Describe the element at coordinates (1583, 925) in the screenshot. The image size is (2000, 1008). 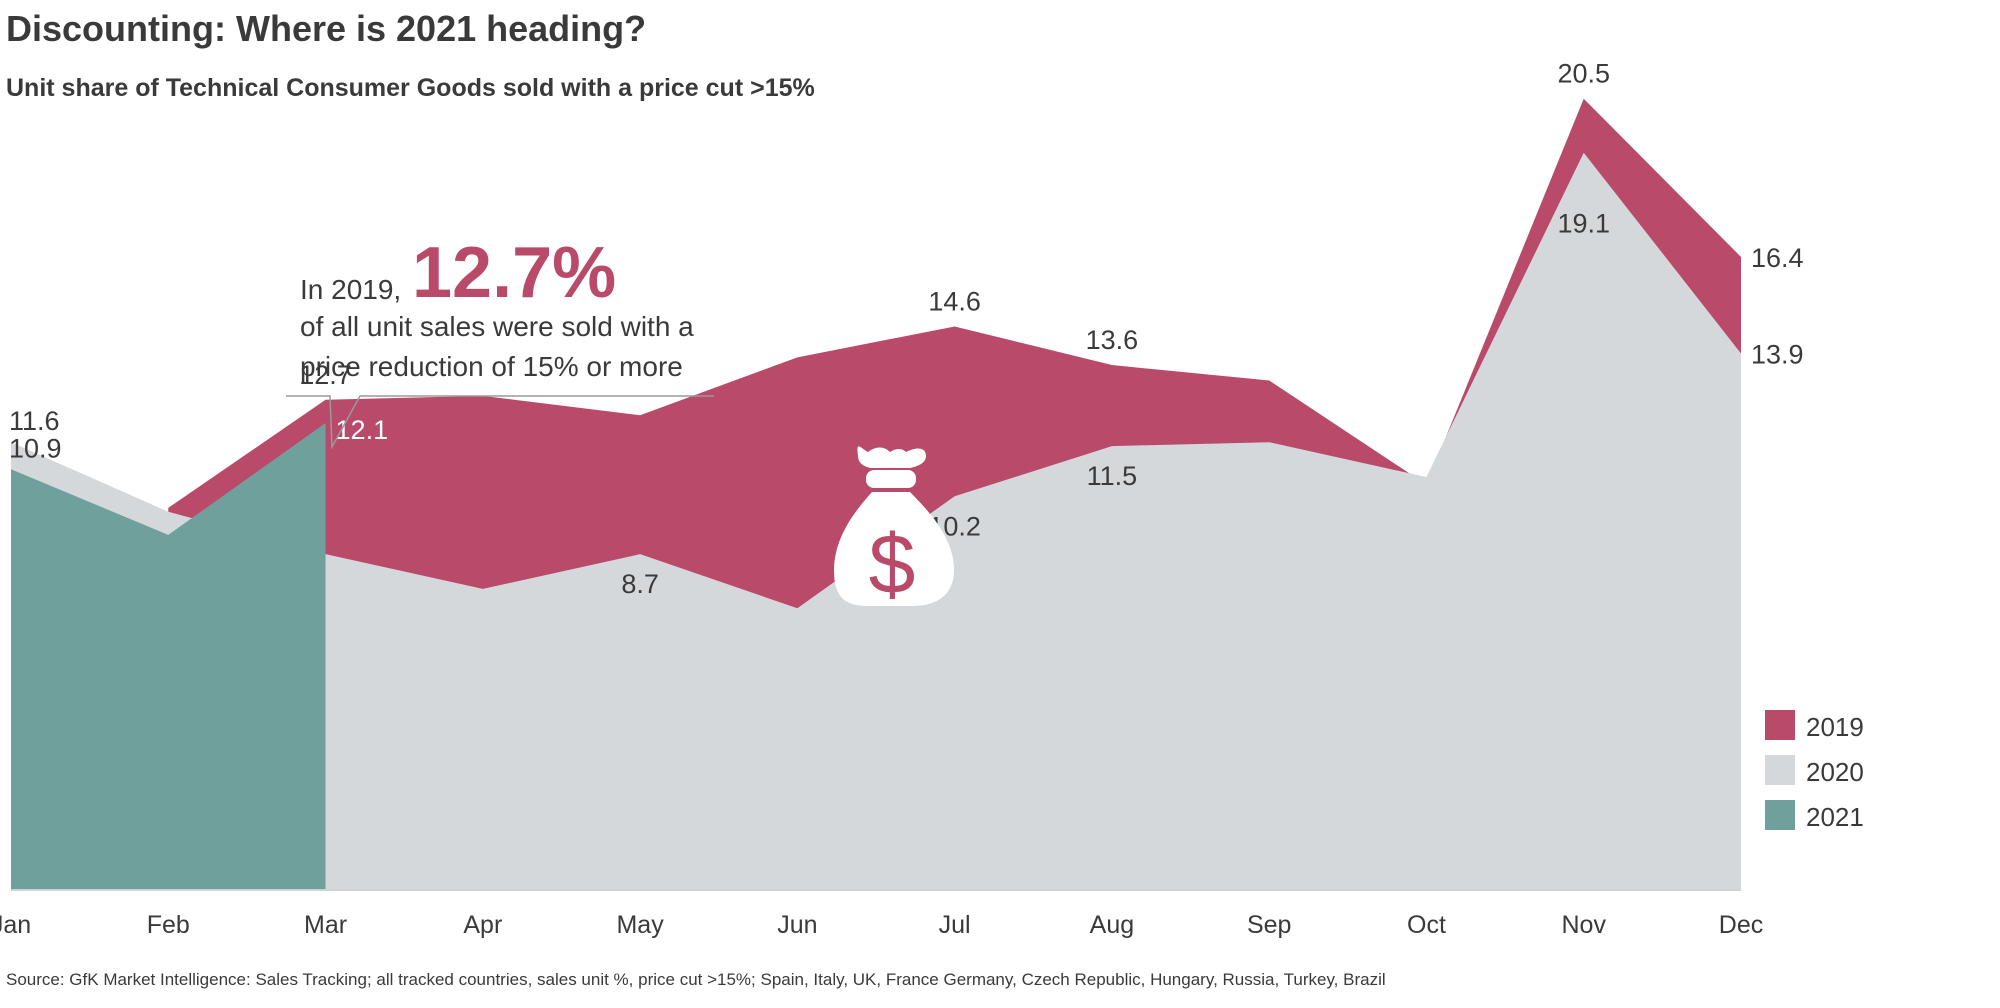
I see `x-tick-nov: Nov` at that location.